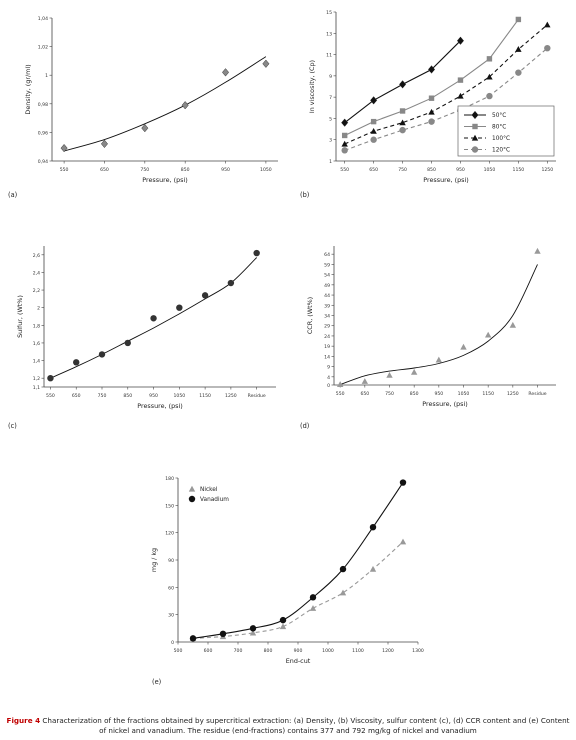  Describe the element at coordinates (20, 316) in the screenshot. I see `y-axis-title: Sulfur, (Wt%)` at that location.